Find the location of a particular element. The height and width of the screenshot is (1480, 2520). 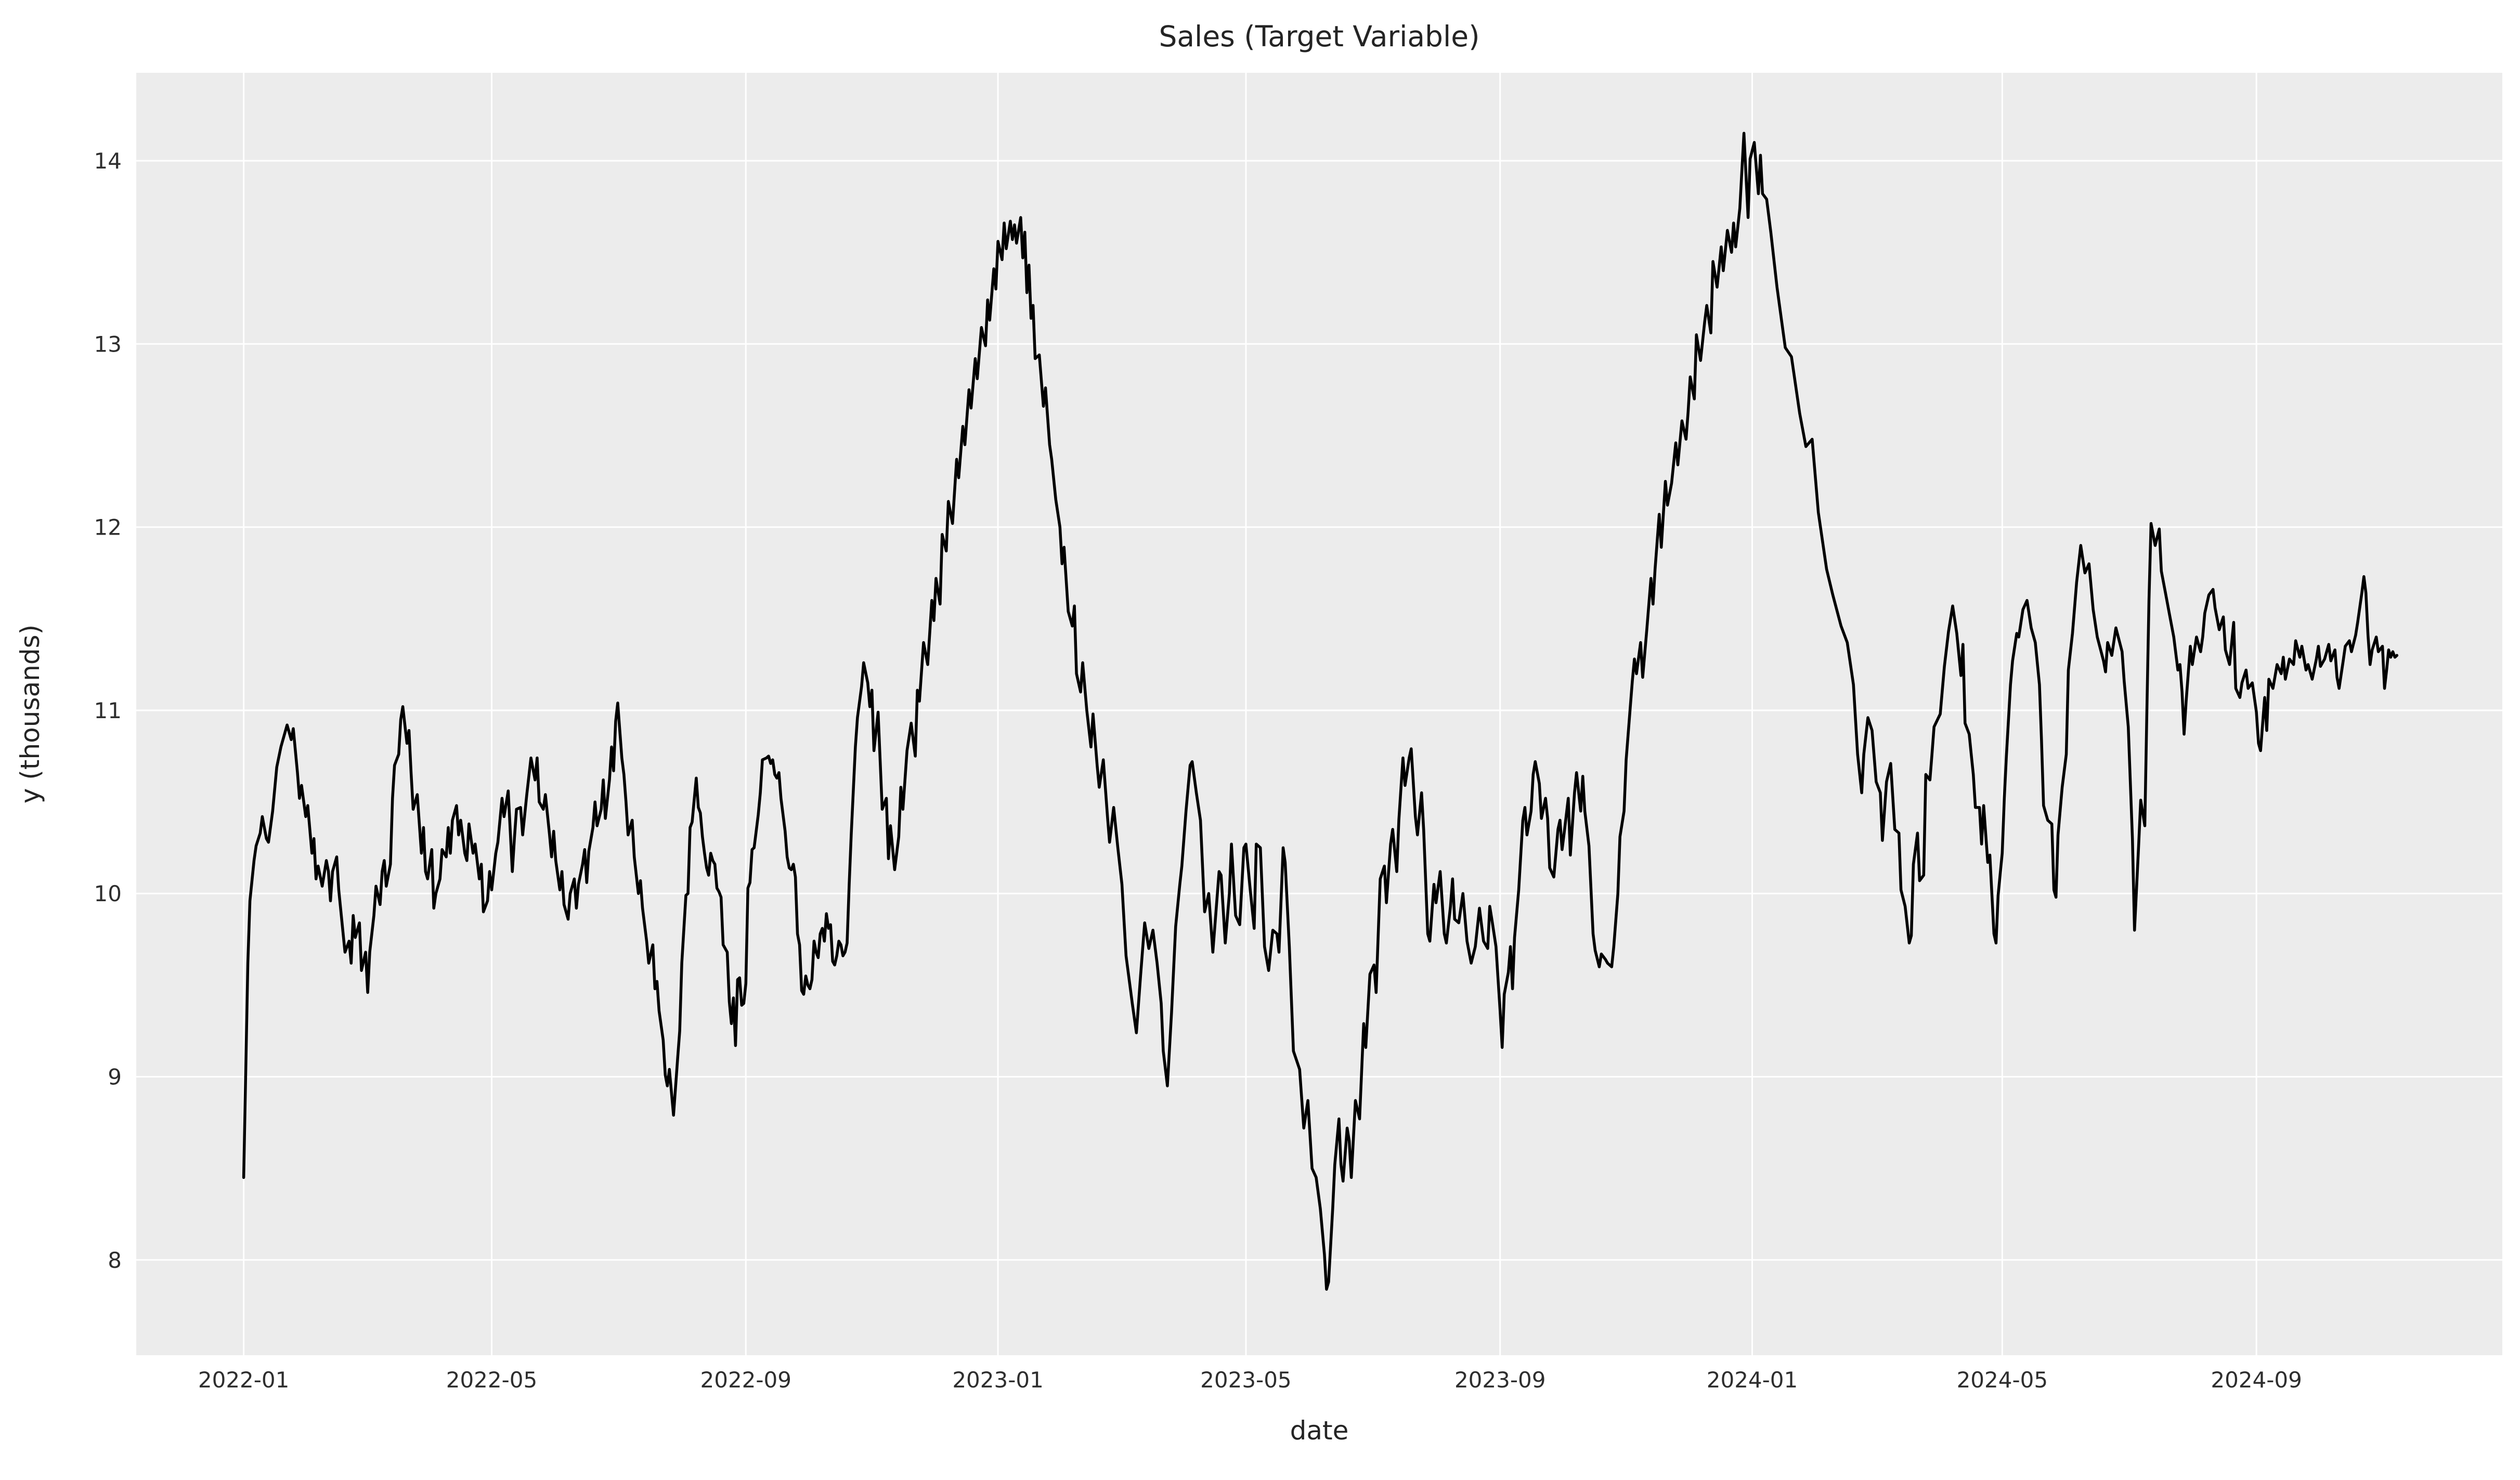

y-tick-label: 13 is located at coordinates (108, 344).